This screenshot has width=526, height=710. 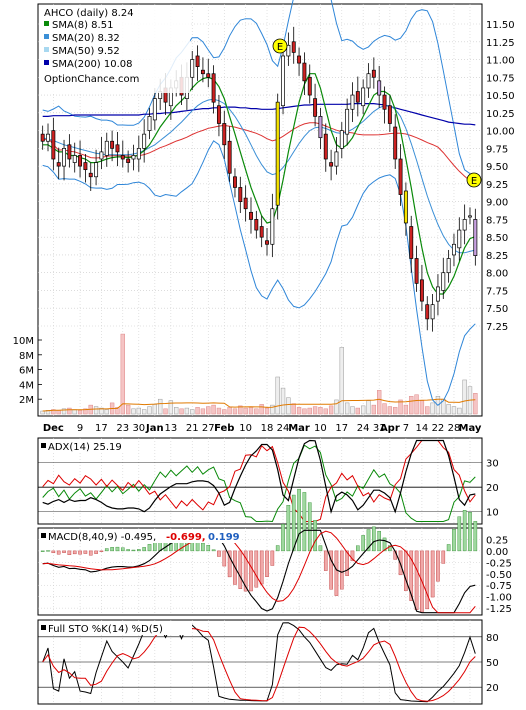 I want to click on x-tick-label: 7, so click(x=406, y=428).